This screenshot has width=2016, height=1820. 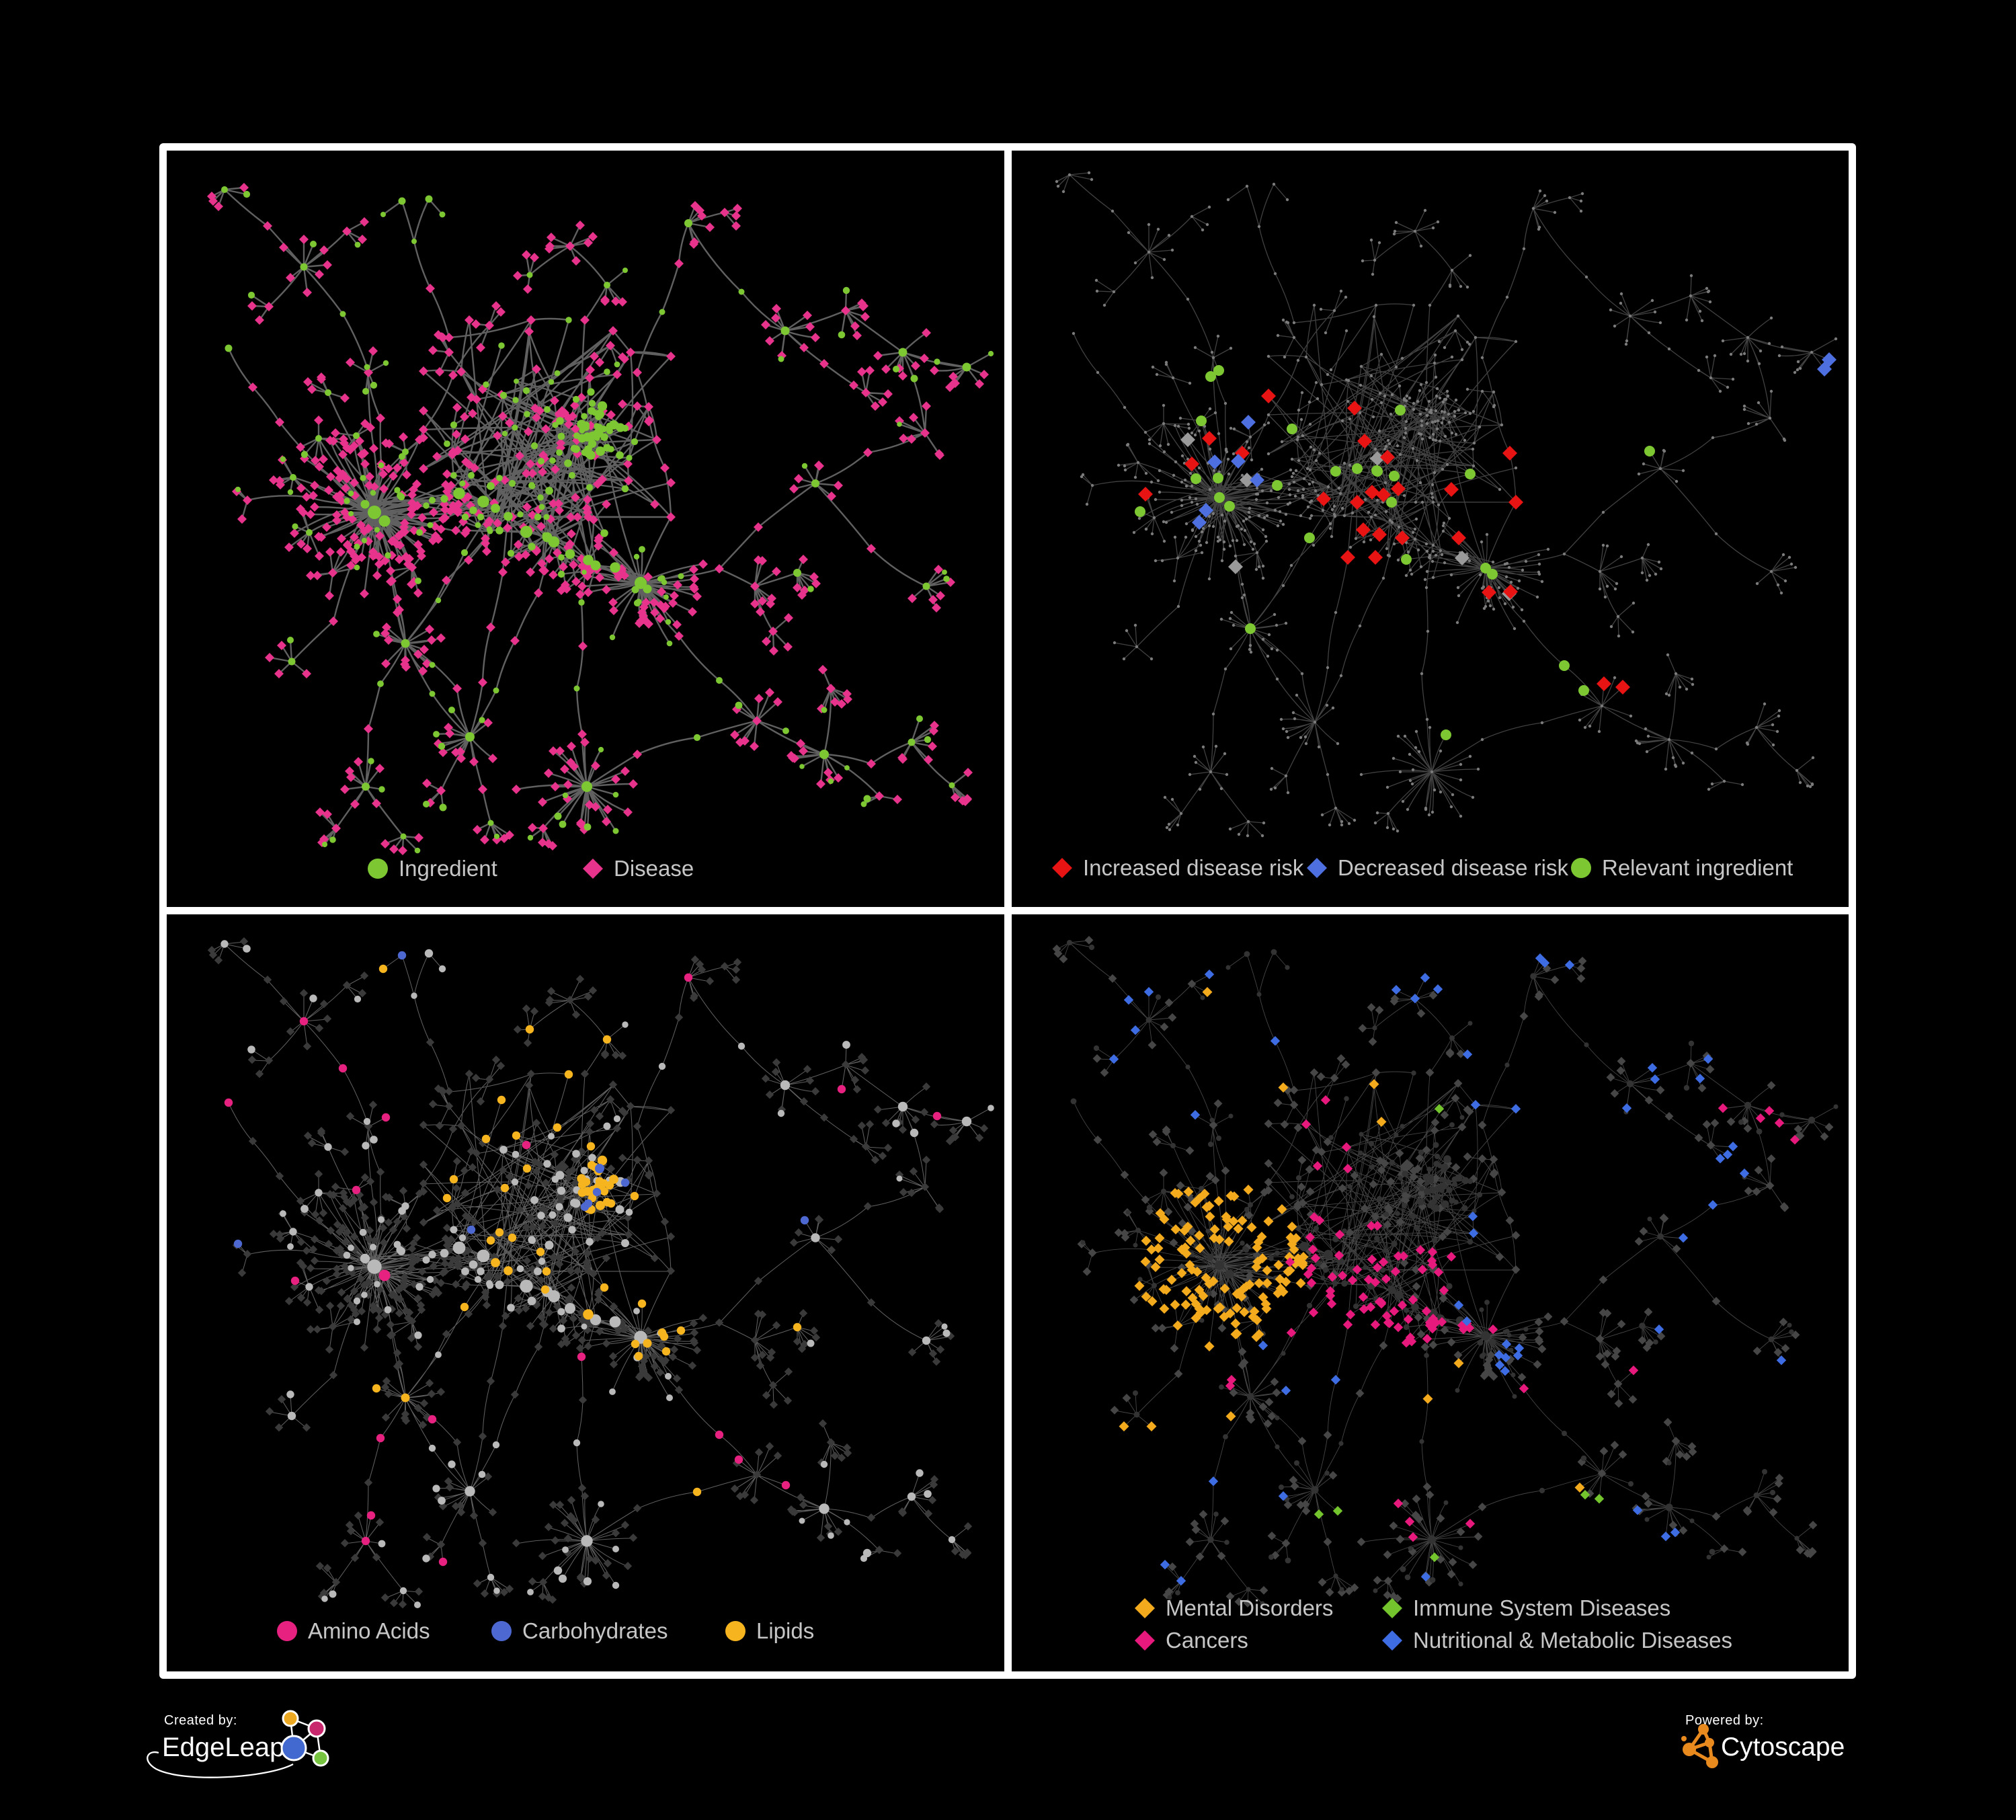 What do you see at coordinates (1453, 867) in the screenshot?
I see `svg-text: Decreased disease risk` at bounding box center [1453, 867].